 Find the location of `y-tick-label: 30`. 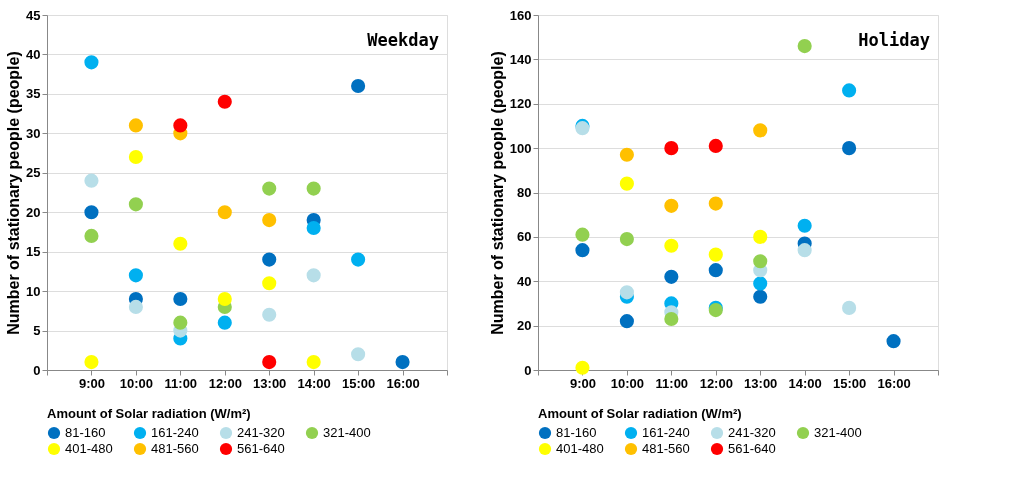

y-tick-label: 30 is located at coordinates (33, 133).